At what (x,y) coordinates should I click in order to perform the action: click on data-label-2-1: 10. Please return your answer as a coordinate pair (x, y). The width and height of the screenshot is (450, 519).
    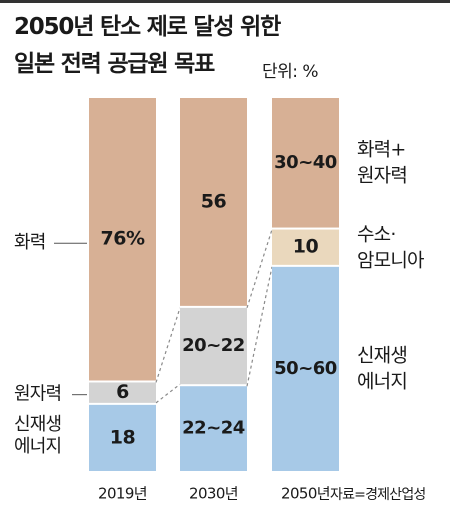
    Looking at the image, I should click on (306, 247).